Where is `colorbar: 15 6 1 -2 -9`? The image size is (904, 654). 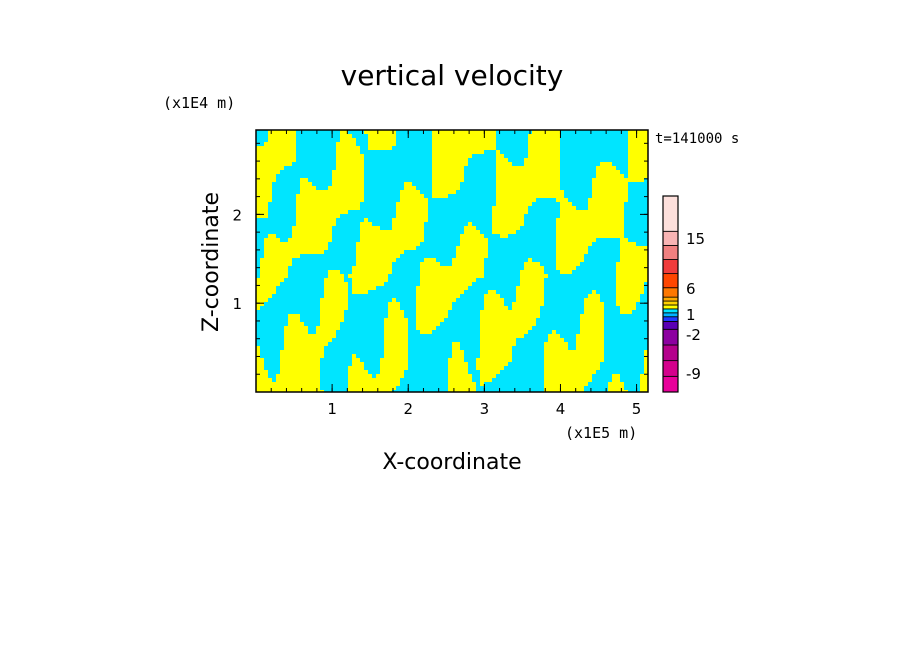
colorbar: 15 6 1 -2 -9 is located at coordinates (683, 294).